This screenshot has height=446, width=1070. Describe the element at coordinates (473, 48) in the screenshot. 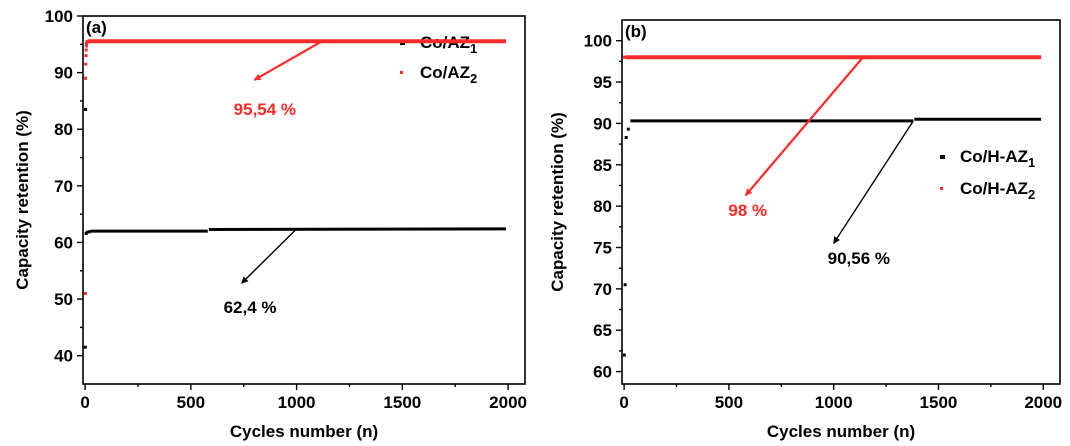

I see `chart-a-legend-subscript-1: 1` at that location.